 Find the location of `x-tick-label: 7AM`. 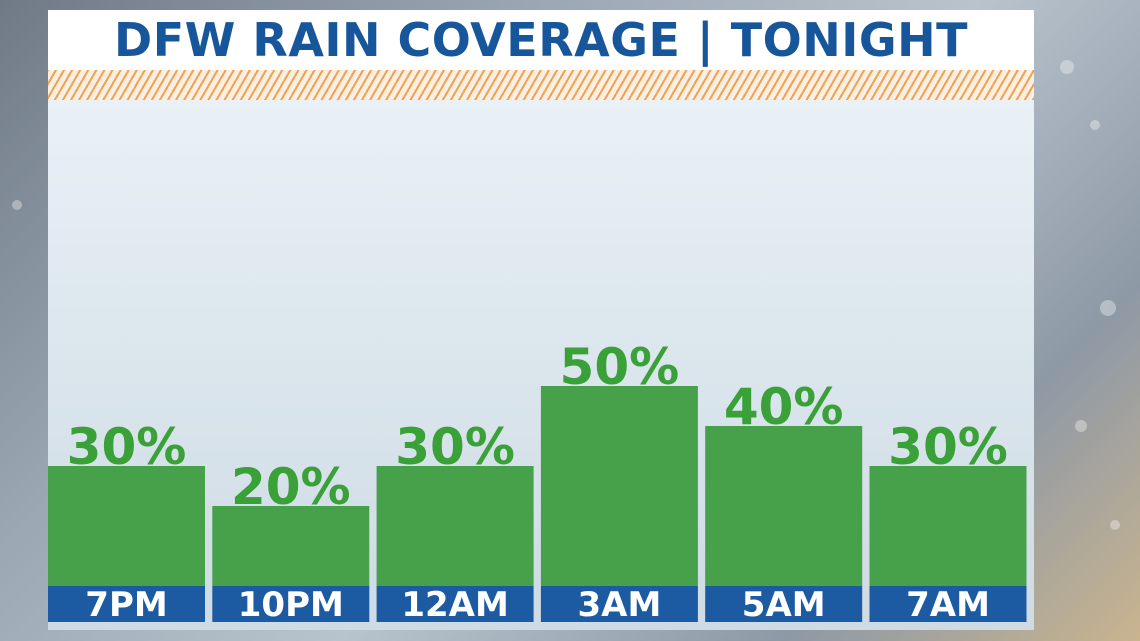

x-tick-label: 7AM is located at coordinates (948, 605).